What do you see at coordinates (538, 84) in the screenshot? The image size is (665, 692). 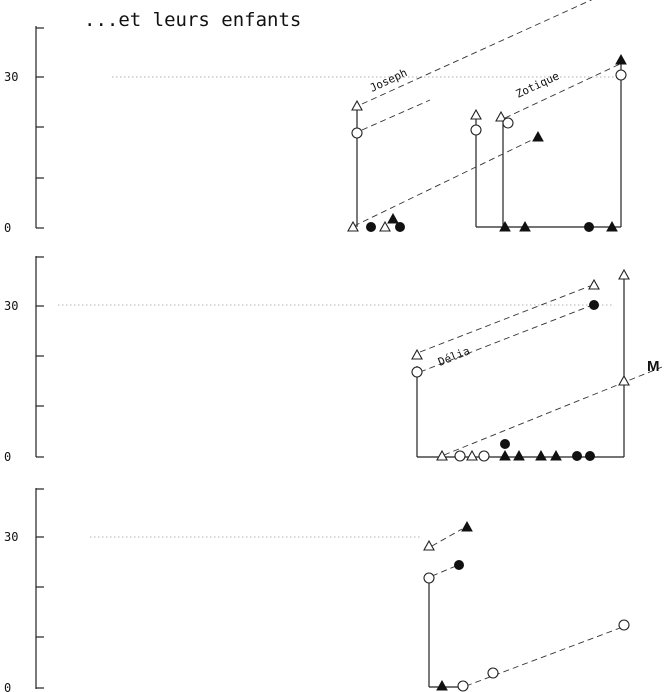 I see `name-label-zotique: Zotique` at bounding box center [538, 84].